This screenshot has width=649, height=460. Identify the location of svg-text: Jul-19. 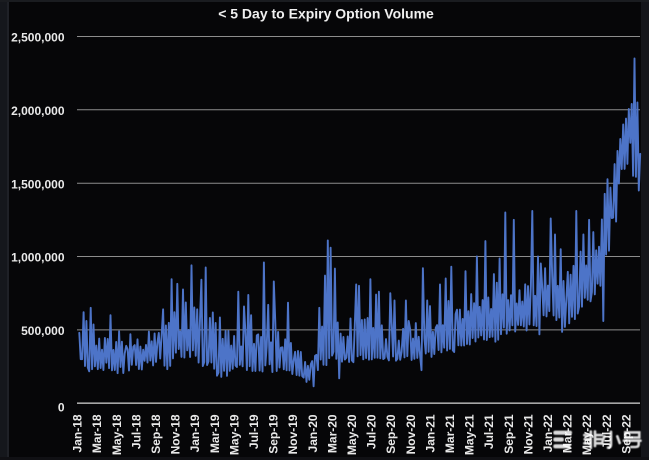
(254, 431).